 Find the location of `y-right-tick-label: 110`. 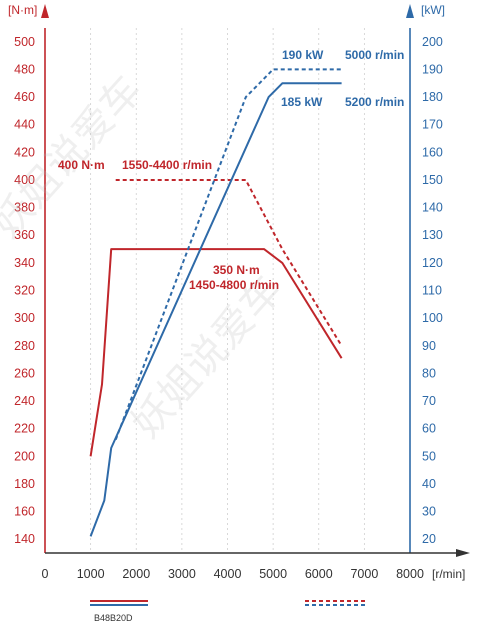

y-right-tick-label: 110 is located at coordinates (432, 291).